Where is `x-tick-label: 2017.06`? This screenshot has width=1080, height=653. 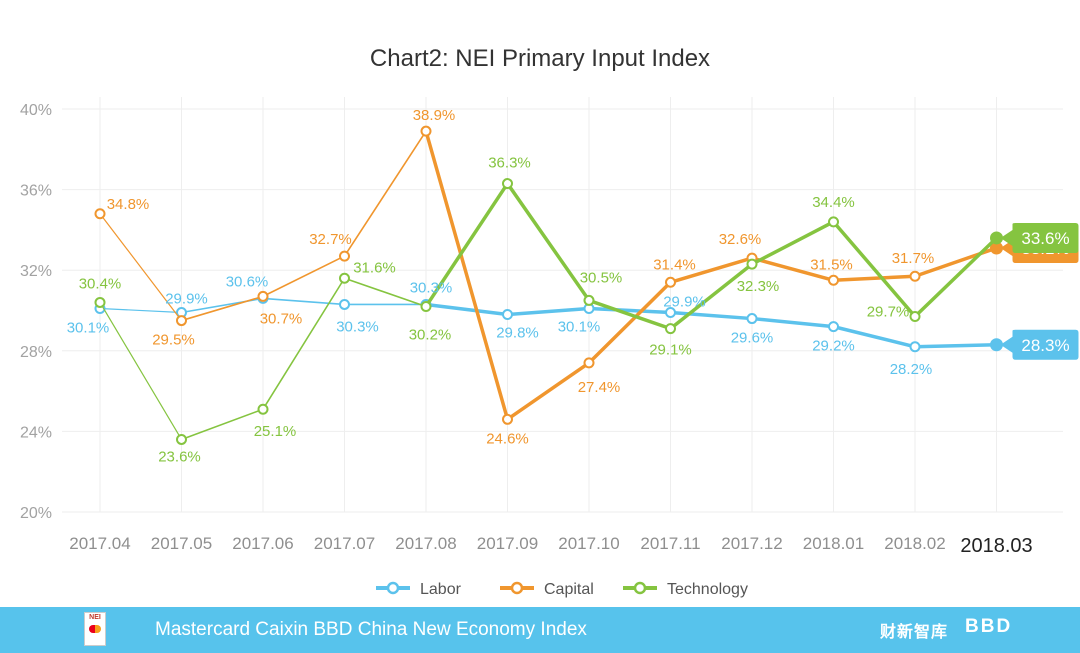
x-tick-label: 2017.06 is located at coordinates (262, 543).